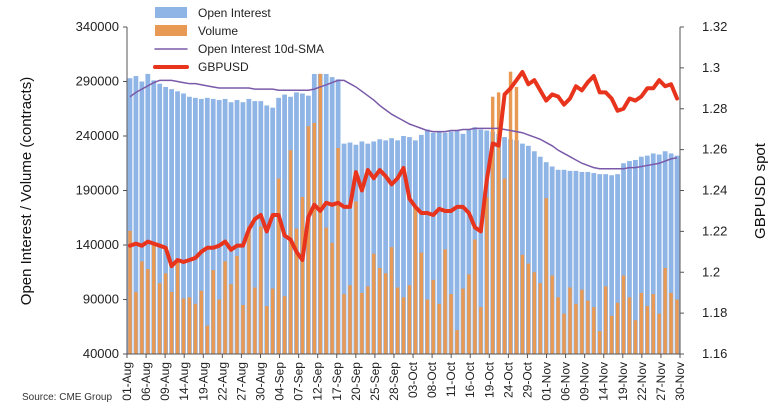 This screenshot has height=414, width=779. I want to click on x-tick-label: 14-Nov, so click(604, 381).